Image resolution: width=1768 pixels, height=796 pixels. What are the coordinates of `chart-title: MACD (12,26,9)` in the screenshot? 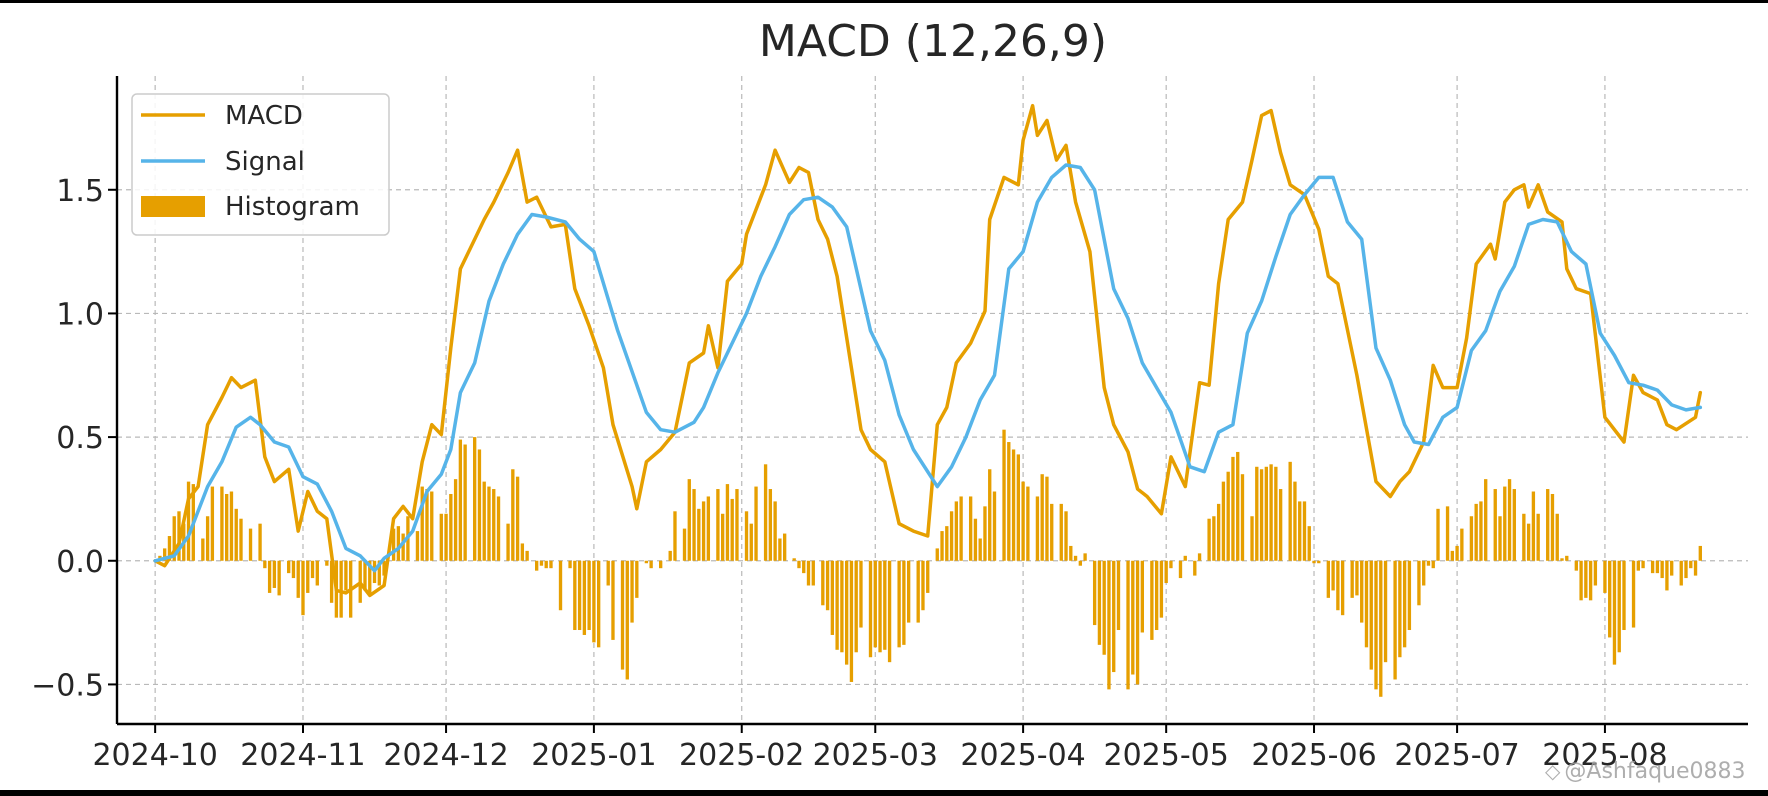 It's located at (933, 41).